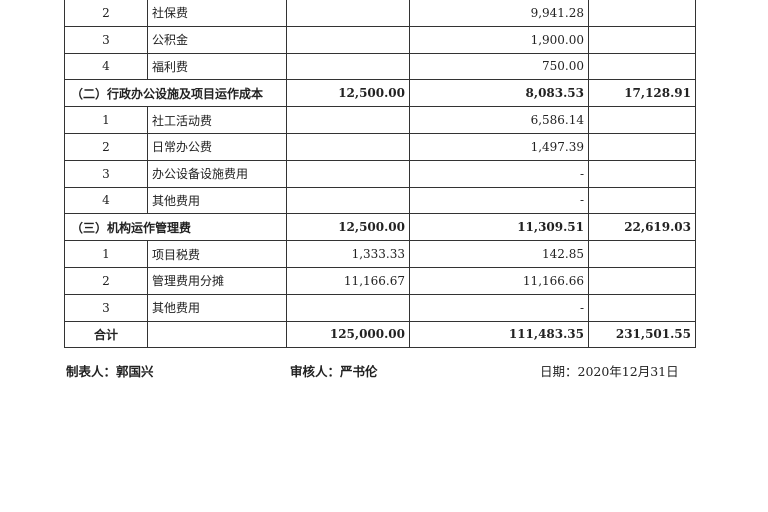  What do you see at coordinates (217, 39) in the screenshot?
I see `item-name-cell: 公积金` at bounding box center [217, 39].